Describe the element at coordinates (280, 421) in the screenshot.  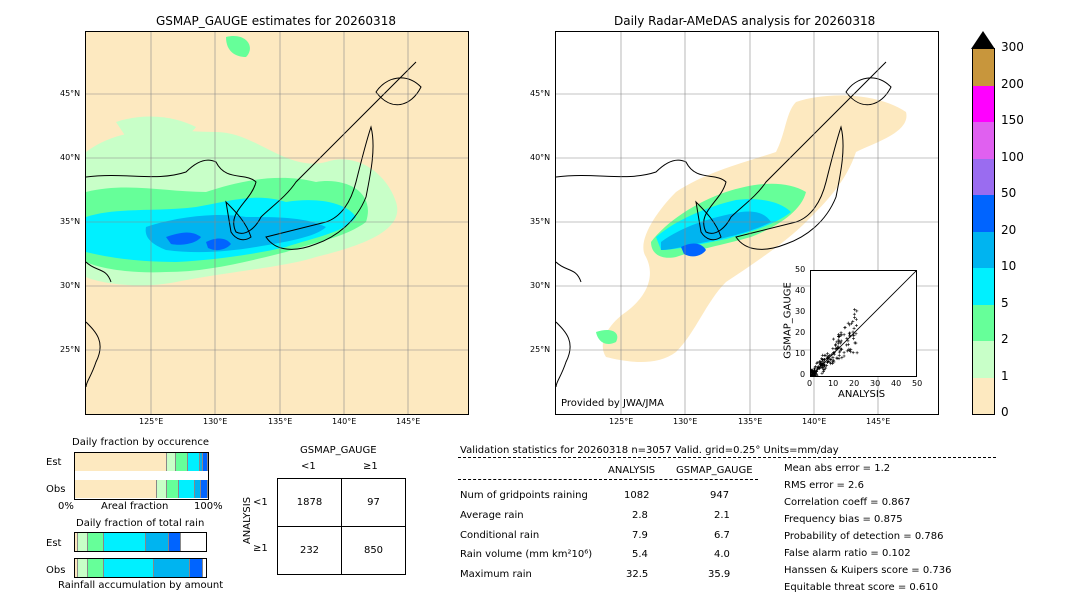
I see `left-lon-135: 135°E` at that location.